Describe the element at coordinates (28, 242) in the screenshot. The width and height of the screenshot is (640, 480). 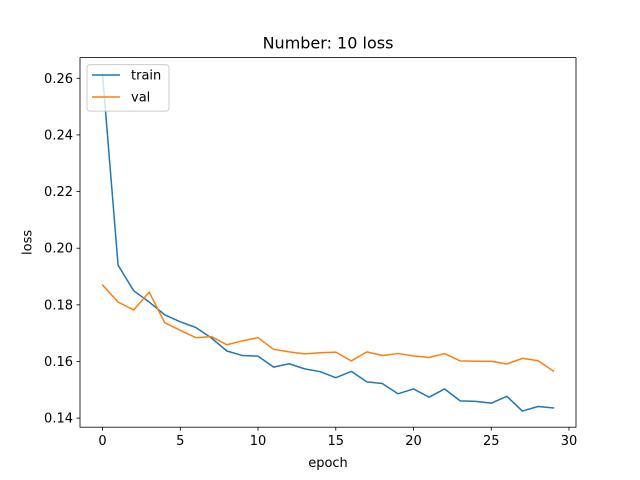
I see `y-axis-title: loss` at that location.